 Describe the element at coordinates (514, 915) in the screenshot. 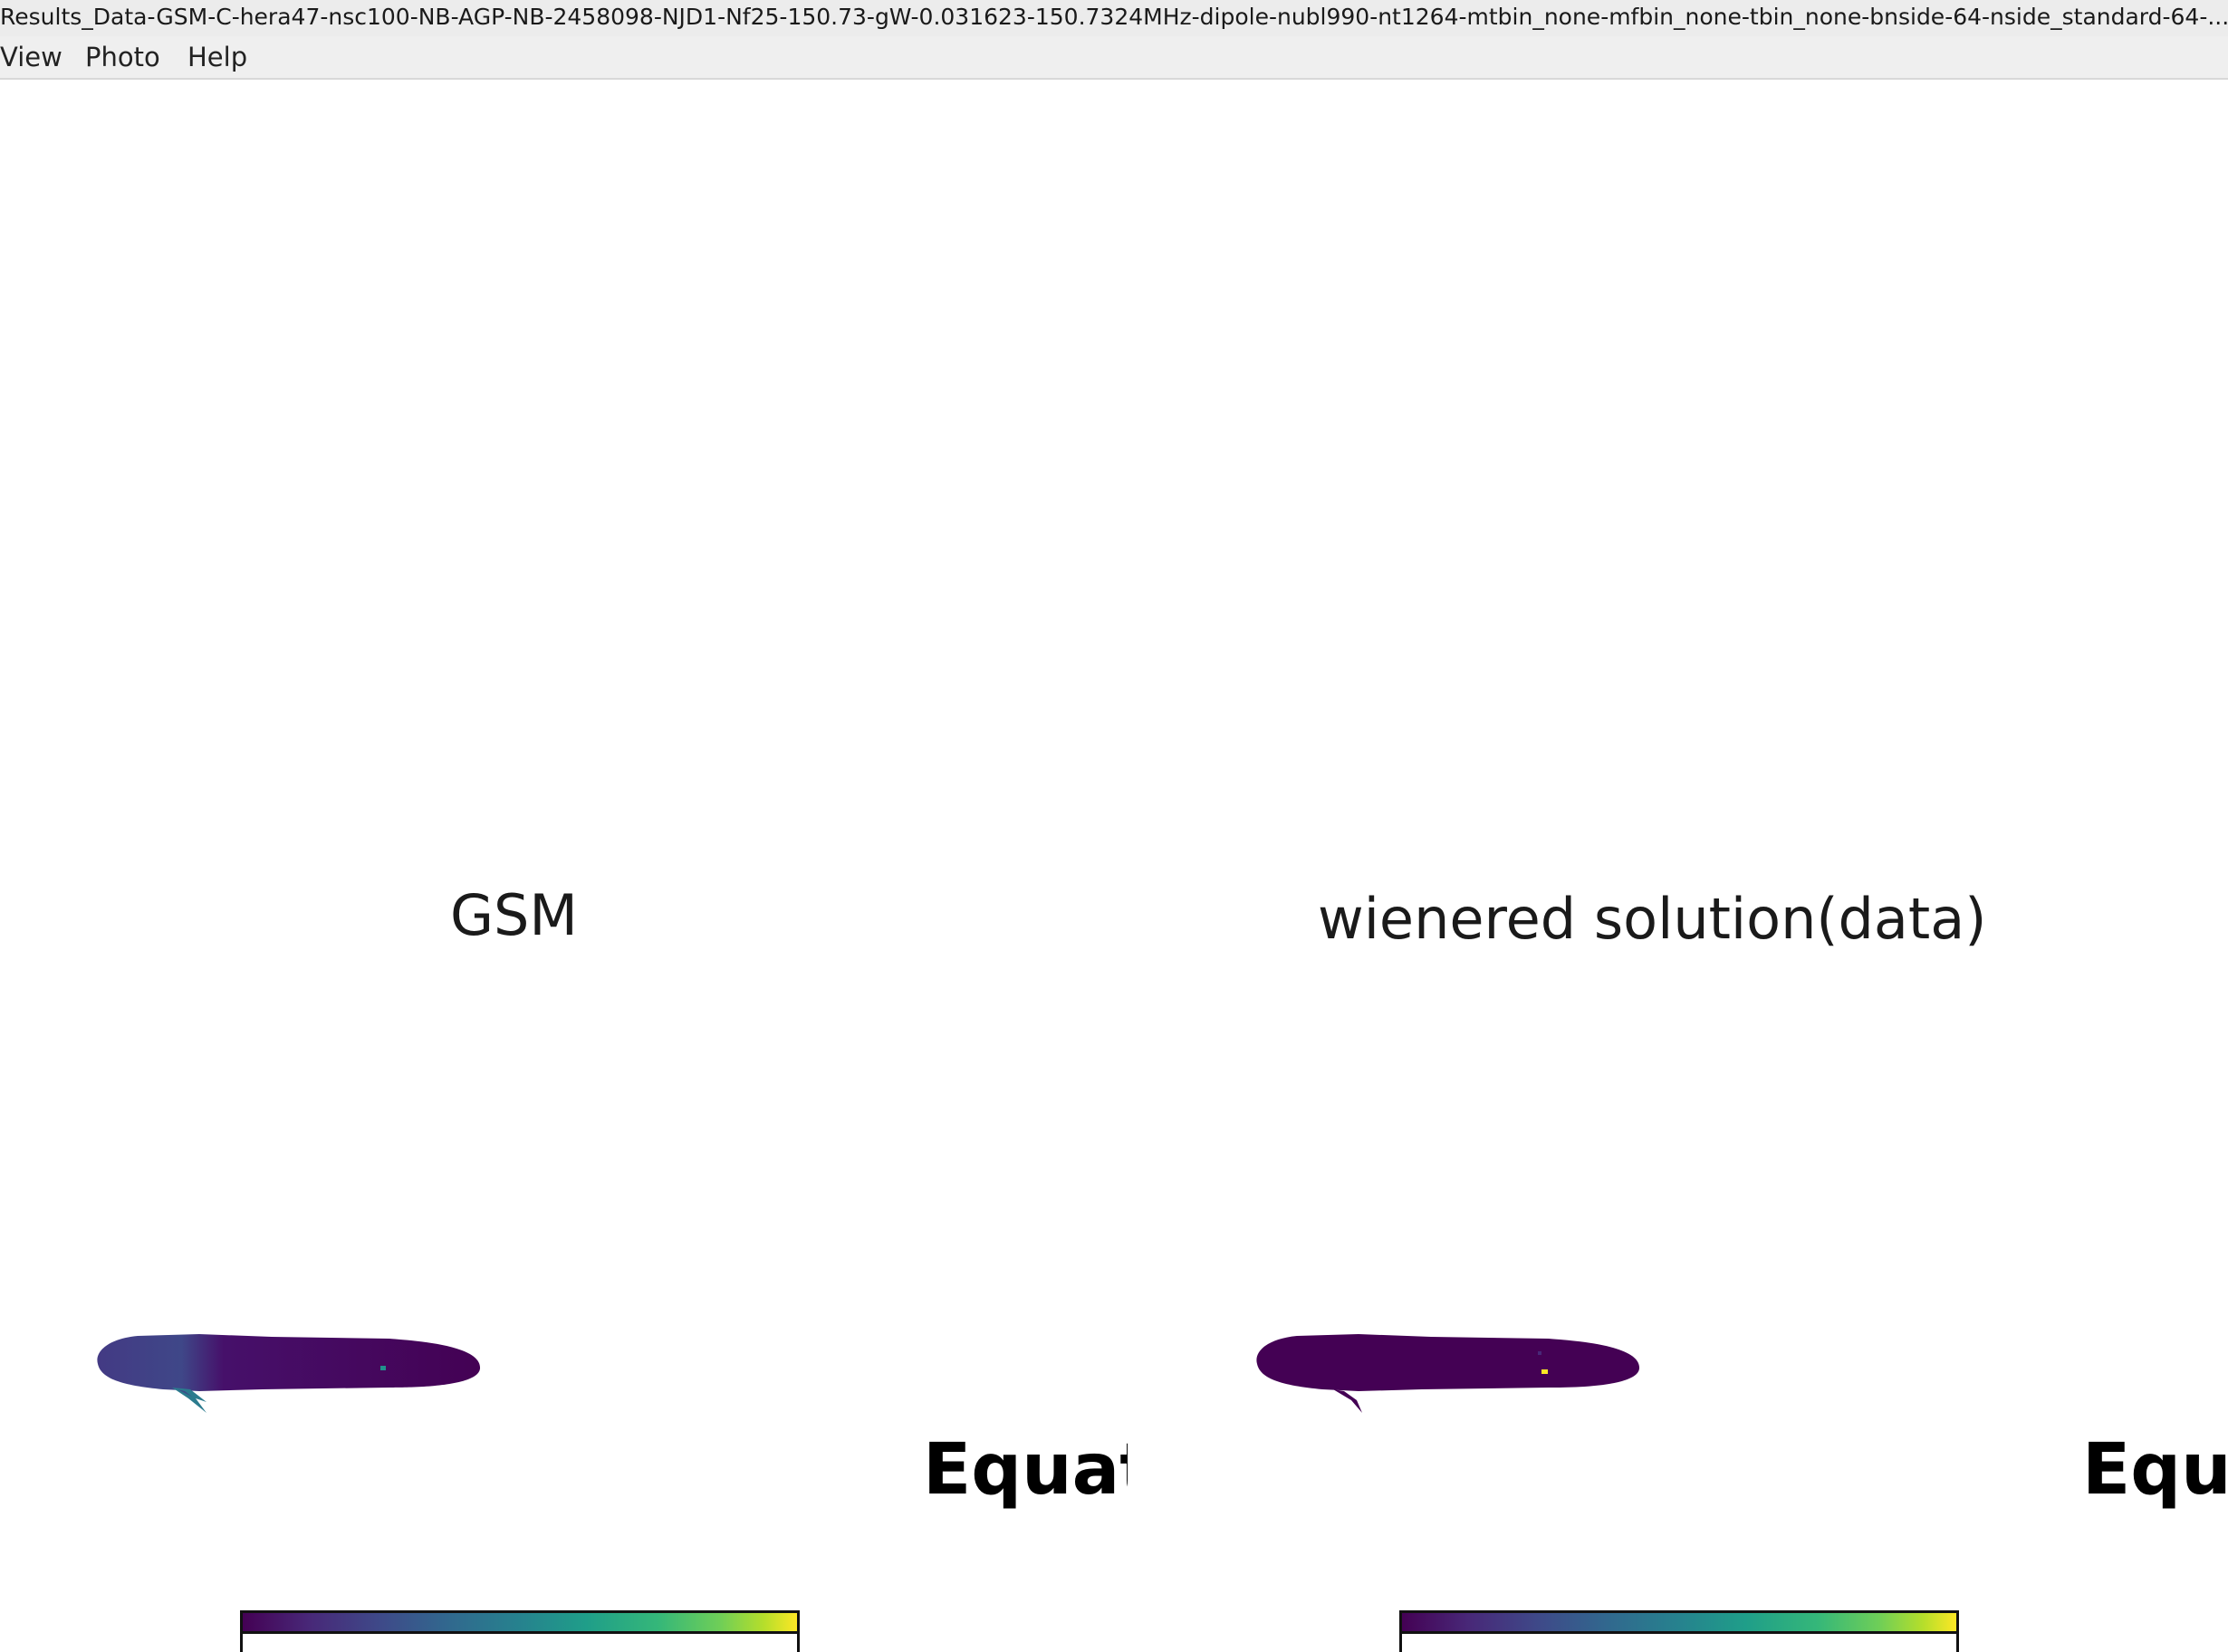

I see `panel-title-gsm: GSM` at that location.